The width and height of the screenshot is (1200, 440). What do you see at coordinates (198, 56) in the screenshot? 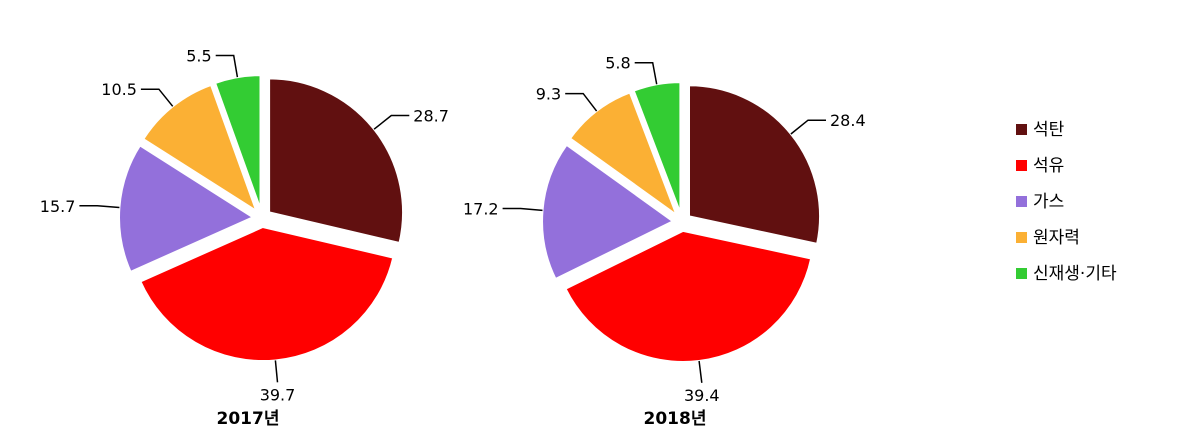
I see `data-label-renewable: 5.5` at bounding box center [198, 56].